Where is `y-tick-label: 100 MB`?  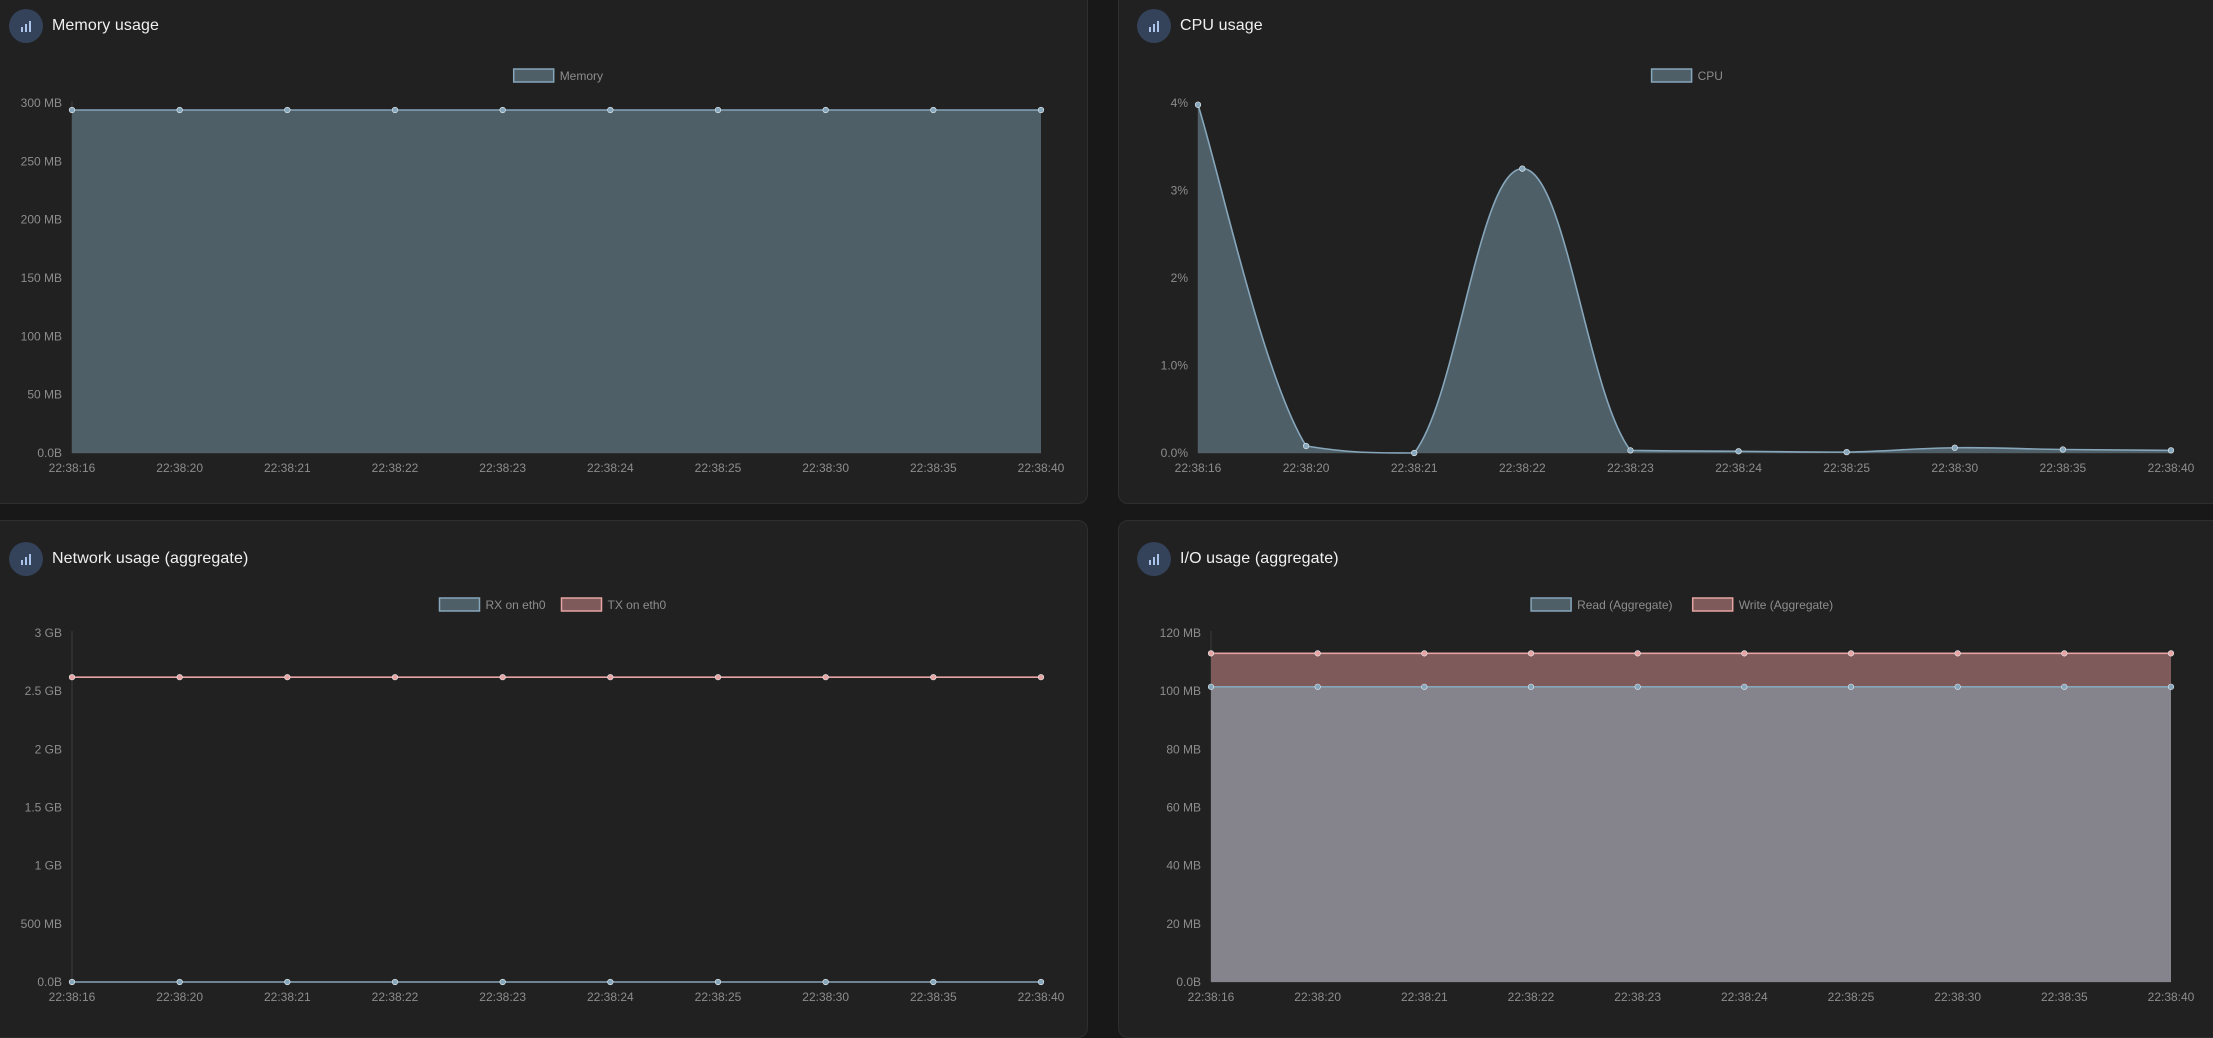
y-tick-label: 100 MB is located at coordinates (41, 336).